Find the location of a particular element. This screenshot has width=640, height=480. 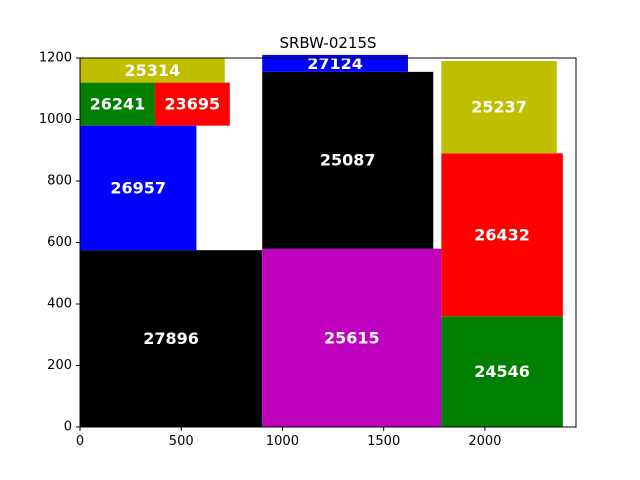

y-axis: 0 200 400 600 800 1000 1200 is located at coordinates (59, 243).